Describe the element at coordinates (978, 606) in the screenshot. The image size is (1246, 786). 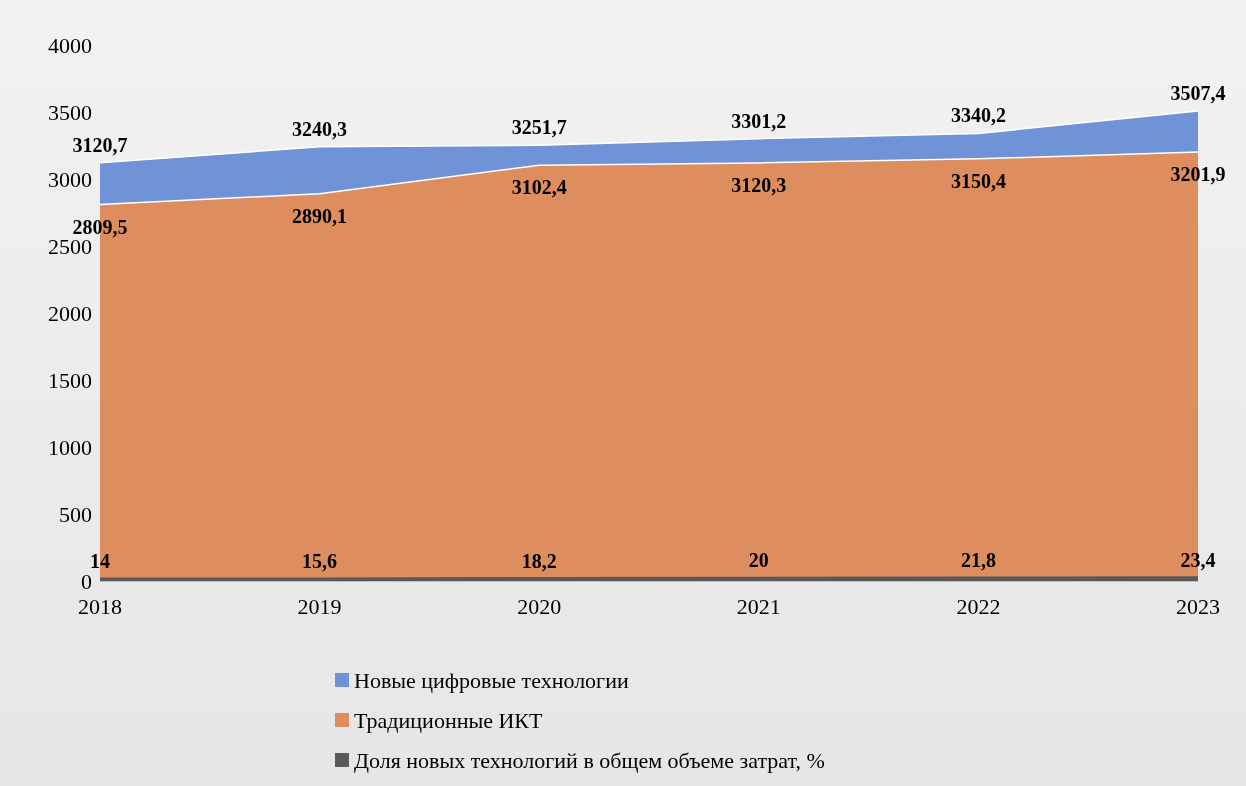
I see `x-tick-label: 2022` at that location.